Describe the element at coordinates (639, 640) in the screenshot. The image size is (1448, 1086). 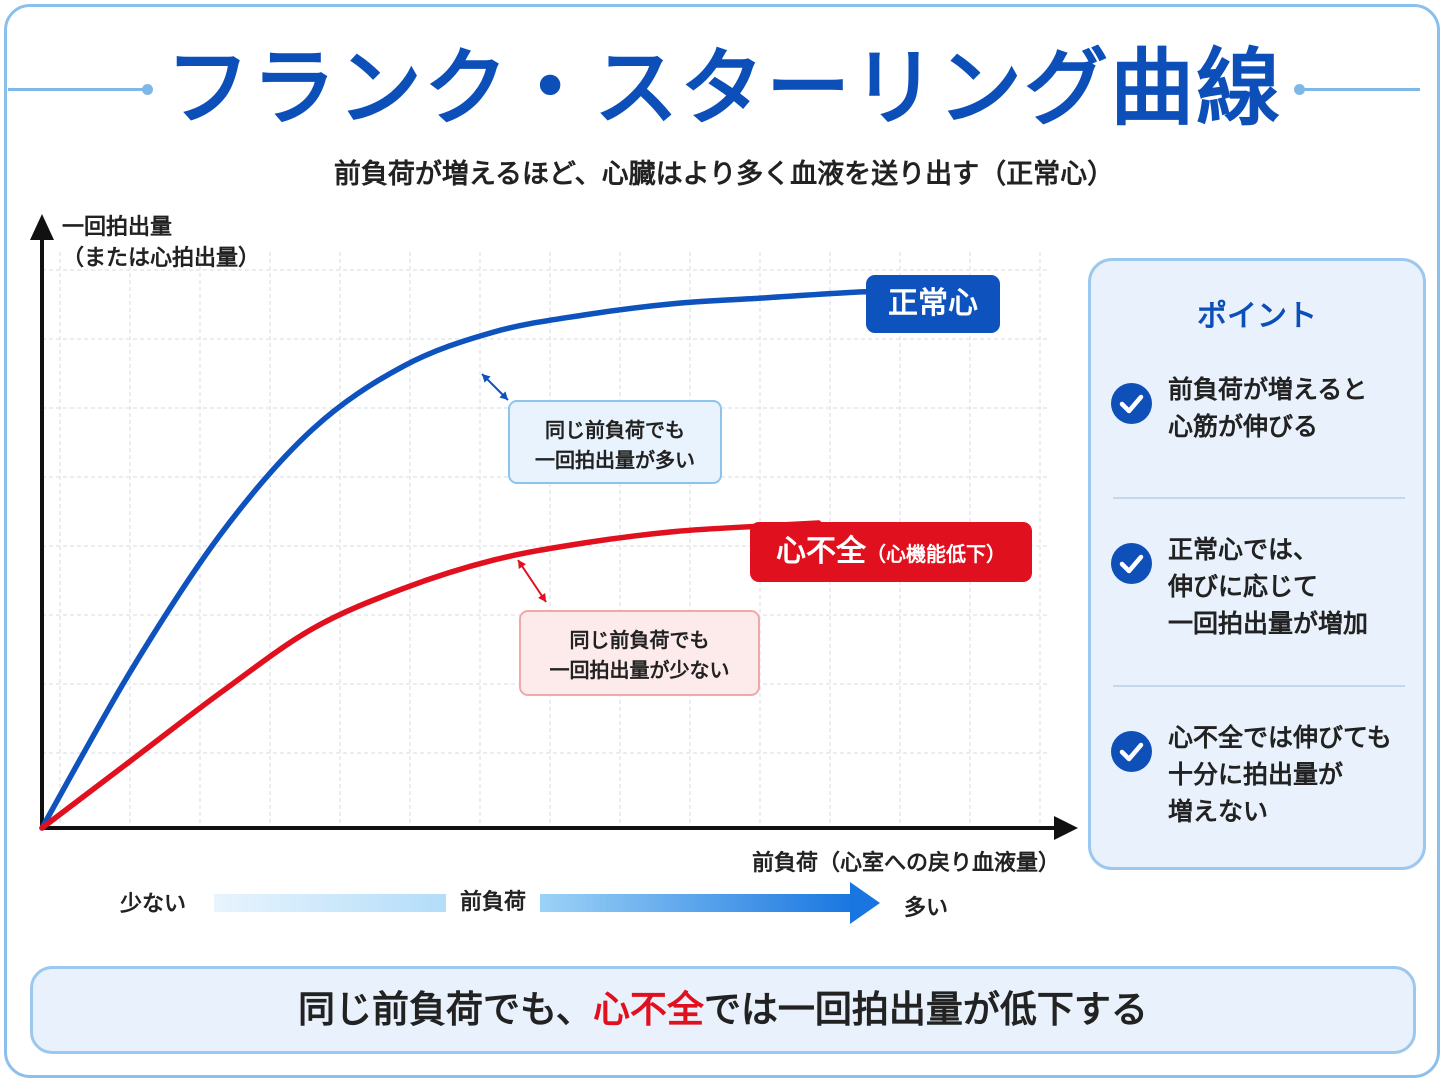
I see `callout-hf-line1: 同じ前負荷でも` at that location.